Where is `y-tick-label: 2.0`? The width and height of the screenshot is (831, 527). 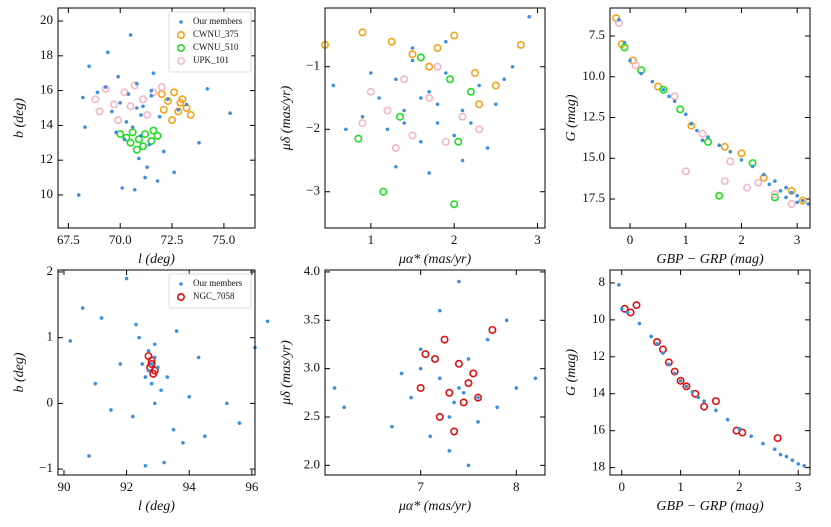
y-tick-label: 2.0 is located at coordinates (312, 463).